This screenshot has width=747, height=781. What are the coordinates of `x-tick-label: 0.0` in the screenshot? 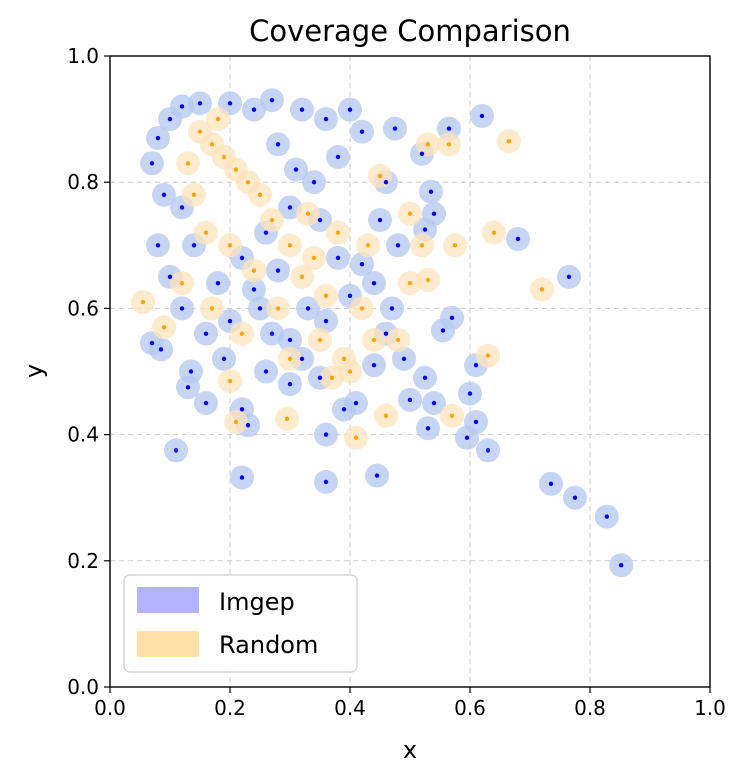 It's located at (110, 708).